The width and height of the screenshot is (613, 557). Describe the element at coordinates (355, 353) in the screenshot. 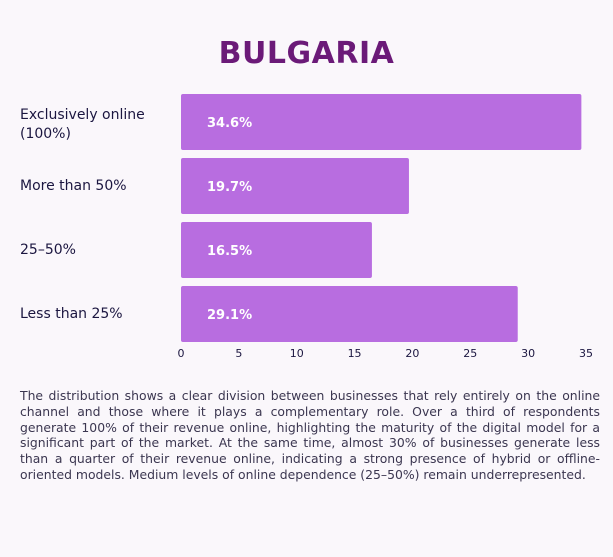

I see `x-tick-label: 15` at that location.